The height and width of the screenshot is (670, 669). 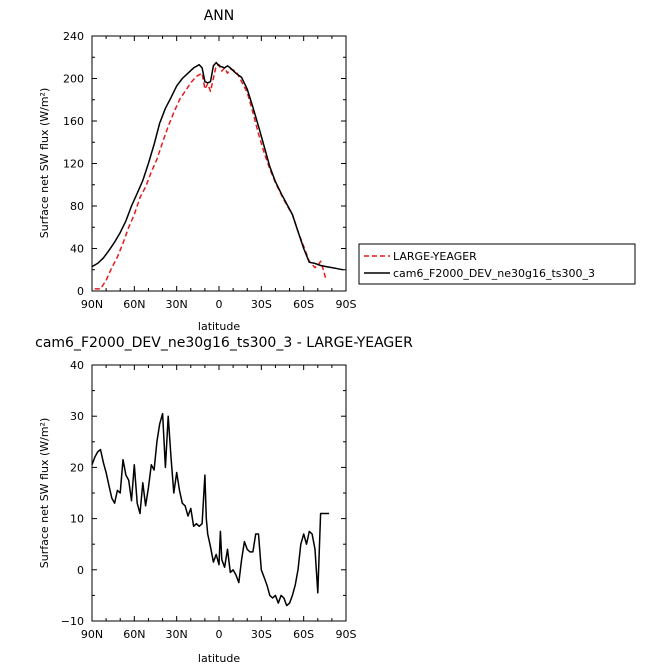 What do you see at coordinates (346, 634) in the screenshot?
I see `bottom-x-tick-label: 90S` at bounding box center [346, 634].